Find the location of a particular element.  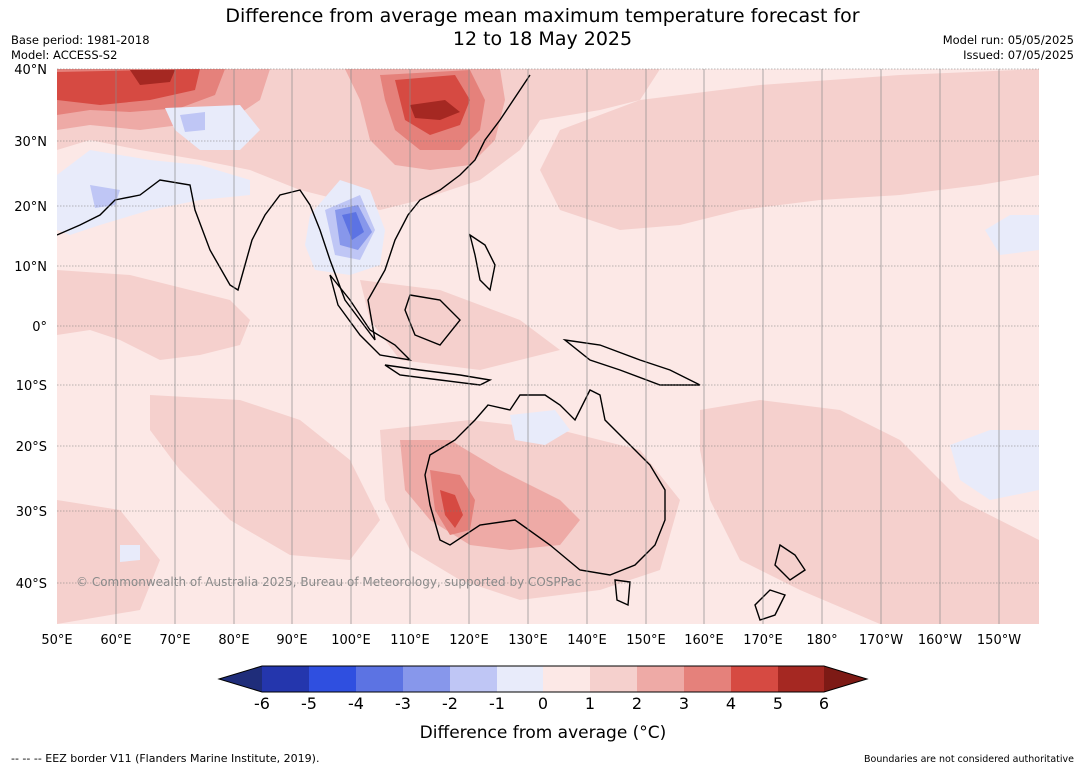

lon-label: 140°E is located at coordinates (587, 640).